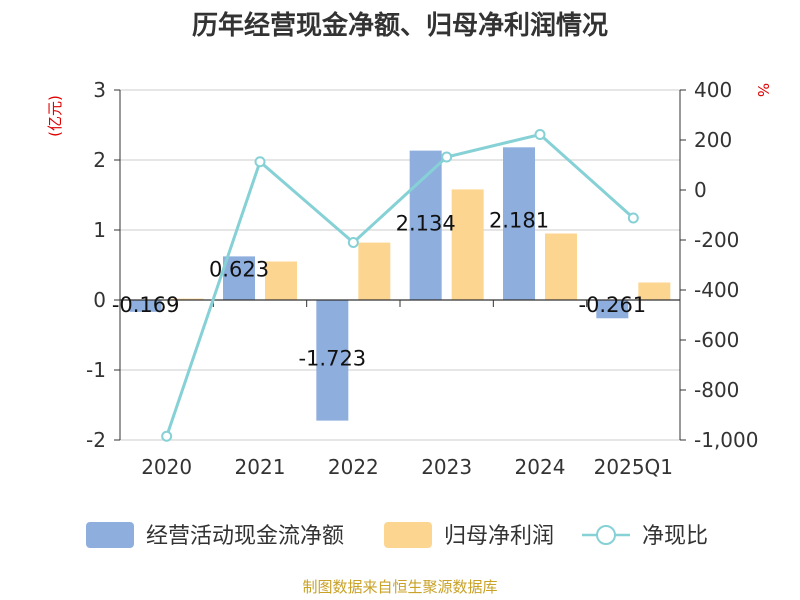 This screenshot has width=800, height=600. I want to click on x-tick-label: 2022, so click(353, 467).